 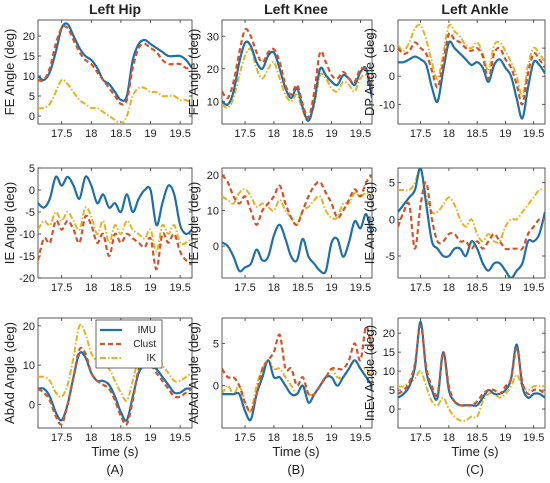 What do you see at coordinates (144, 344) in the screenshot?
I see `legend-entry-clust: Clust` at bounding box center [144, 344].